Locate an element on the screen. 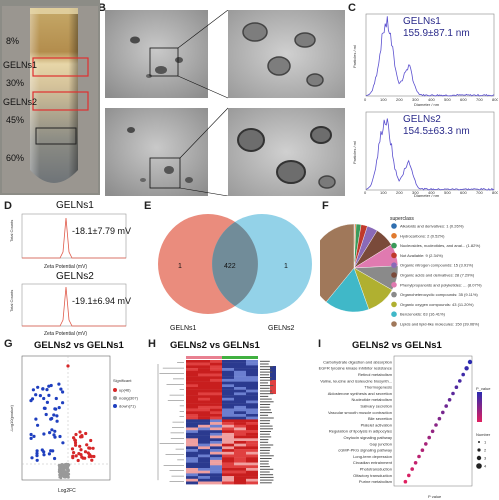 The image size is (499, 500). volcano-legend-label: down(71) is located at coordinates (127, 406).